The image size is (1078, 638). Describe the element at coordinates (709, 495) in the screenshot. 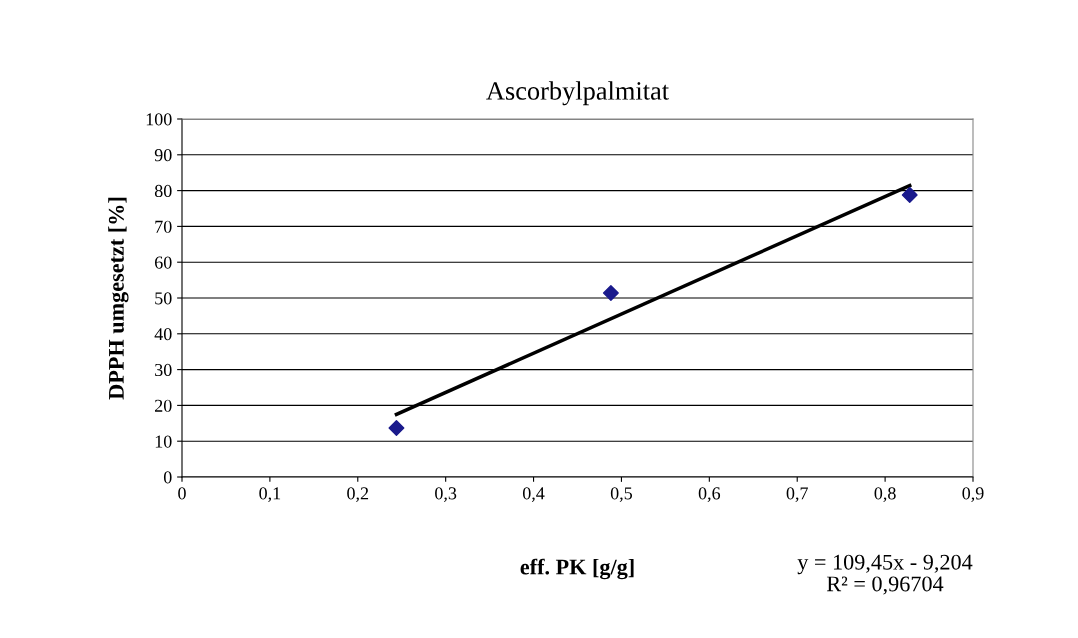

I see `x-tick-label: 0,6` at that location.